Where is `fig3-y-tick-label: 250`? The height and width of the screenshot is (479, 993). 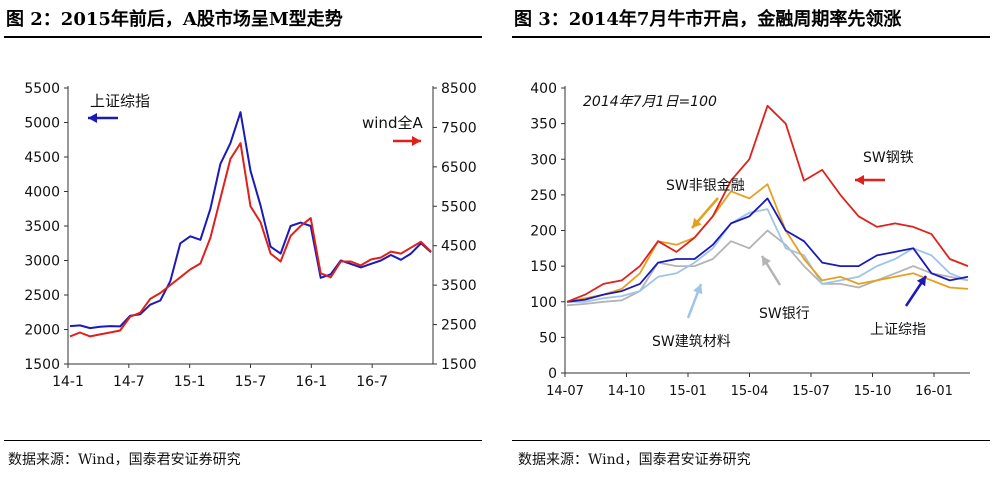 fig3-y-tick-label: 250 is located at coordinates (543, 196).